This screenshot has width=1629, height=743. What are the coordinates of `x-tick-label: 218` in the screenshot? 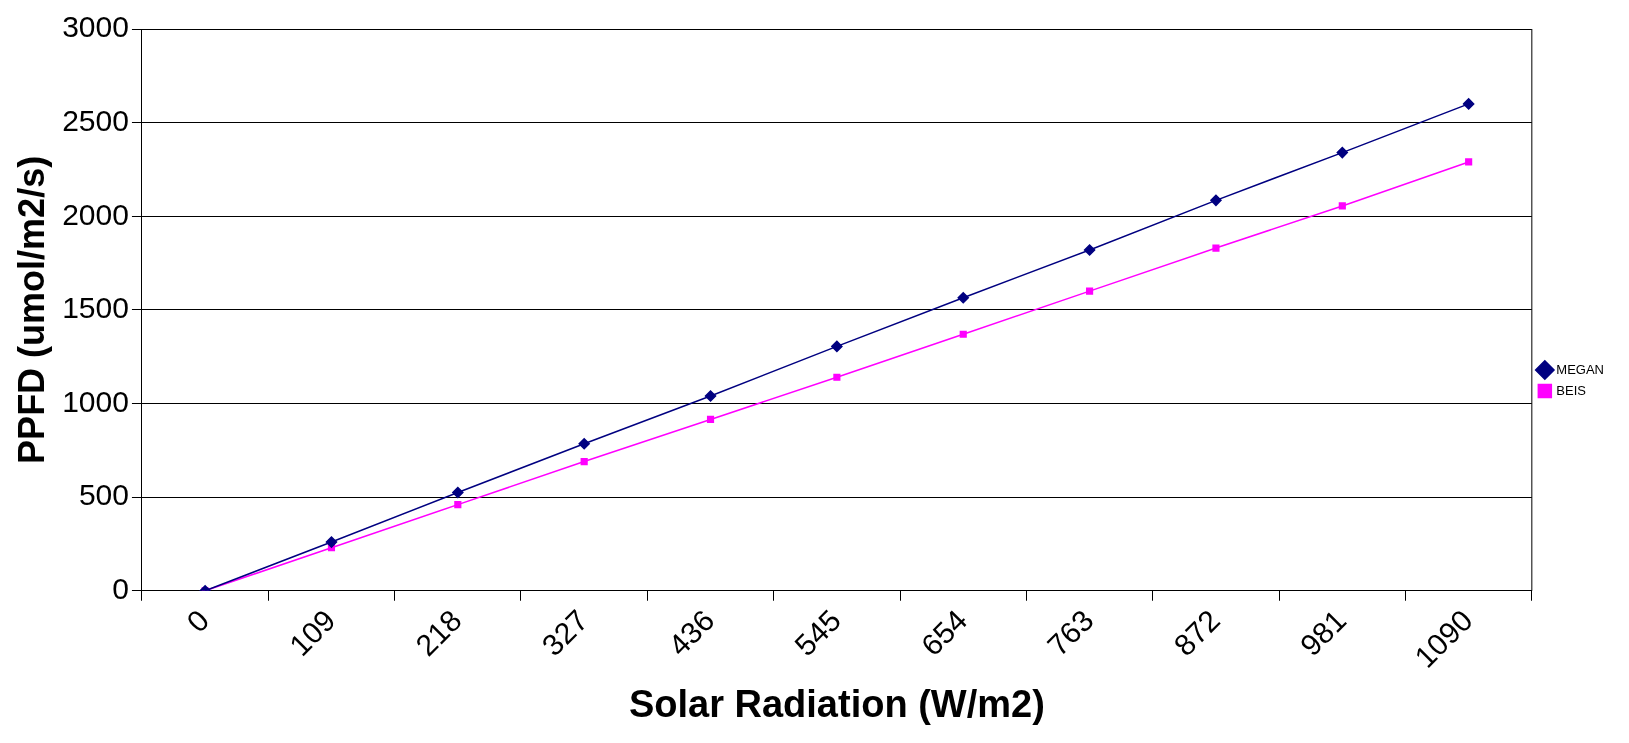 It's located at (438, 632).